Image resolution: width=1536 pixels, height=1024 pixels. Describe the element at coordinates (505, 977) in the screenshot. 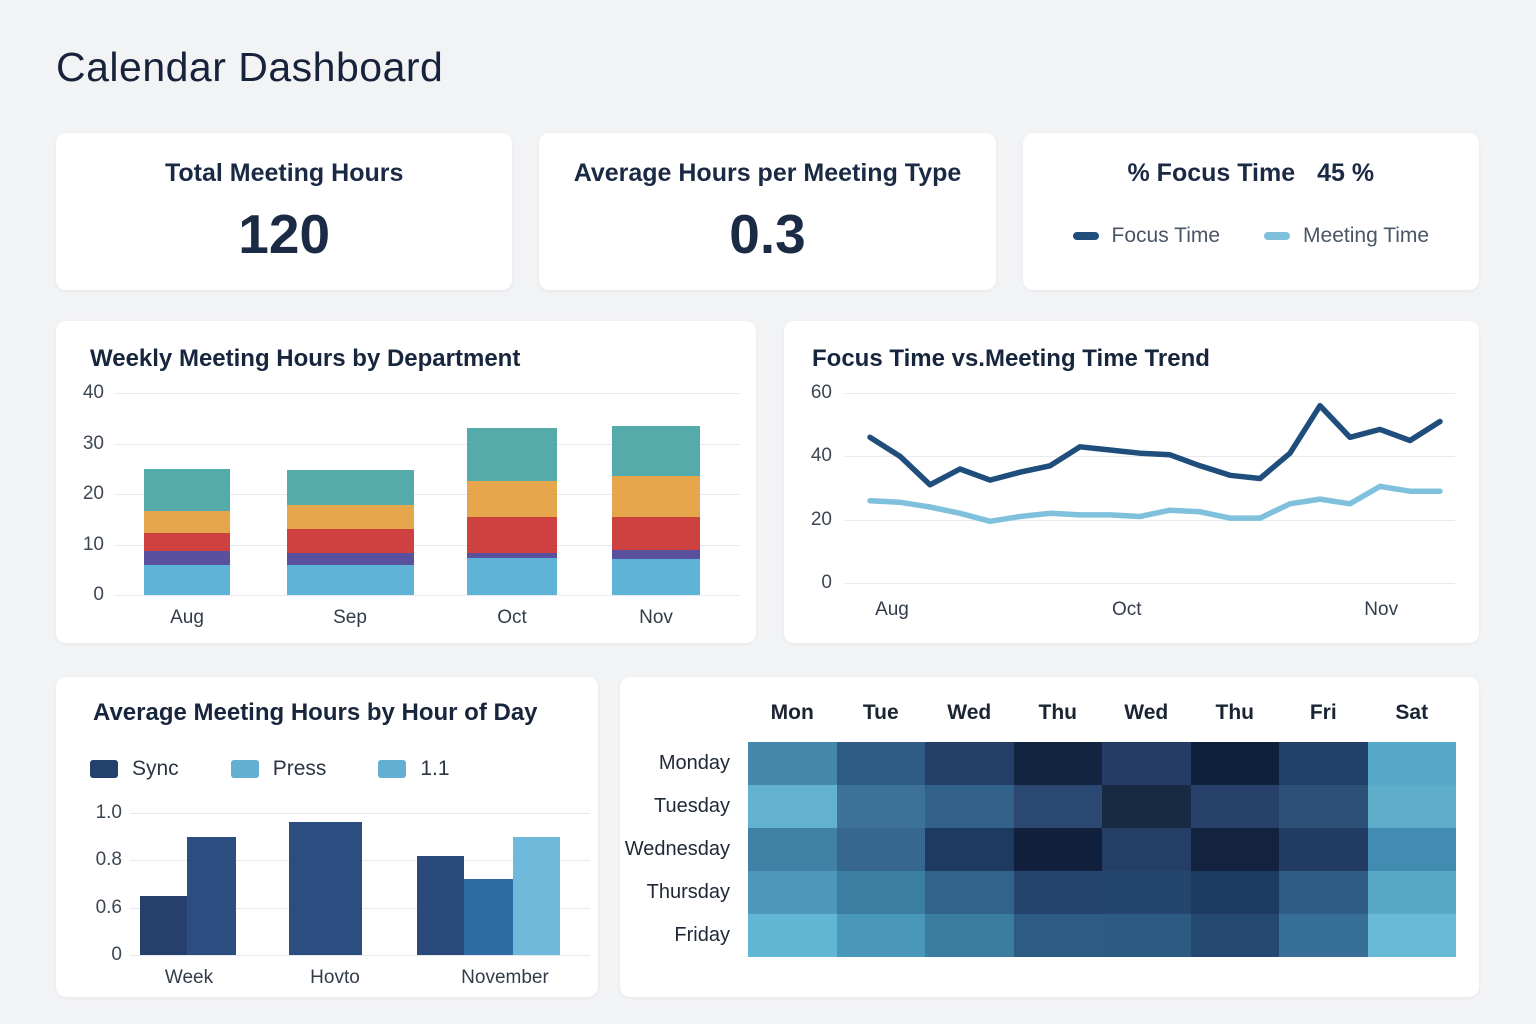

I see `hour-xtick: November` at that location.